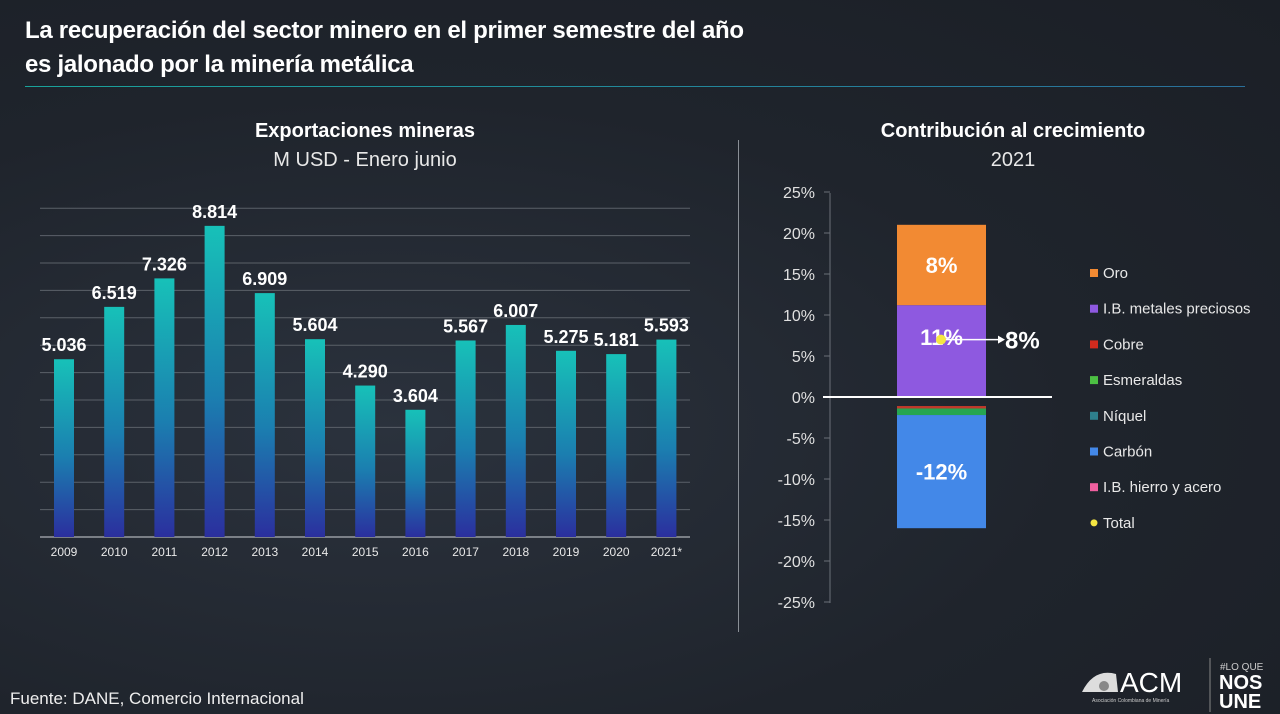 The height and width of the screenshot is (714, 1280). Describe the element at coordinates (738, 386) in the screenshot. I see `chart-divider` at that location.